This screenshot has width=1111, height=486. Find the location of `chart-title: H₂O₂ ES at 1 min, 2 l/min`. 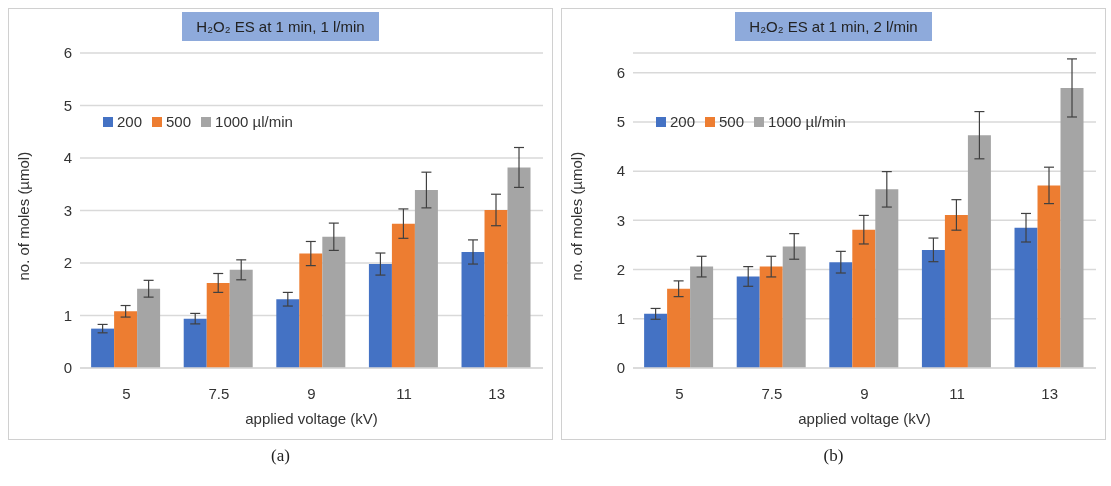

chart-title: H₂O₂ ES at 1 min, 2 l/min is located at coordinates (833, 26).